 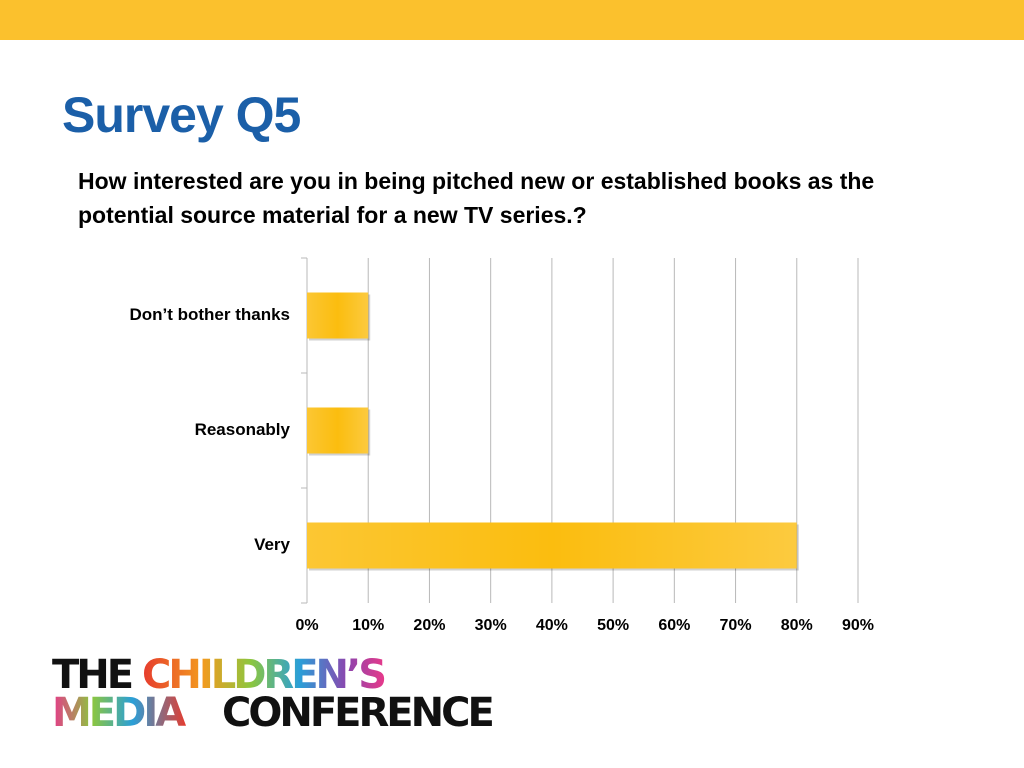 What do you see at coordinates (797, 625) in the screenshot?
I see `x-tick-label: 80%` at bounding box center [797, 625].